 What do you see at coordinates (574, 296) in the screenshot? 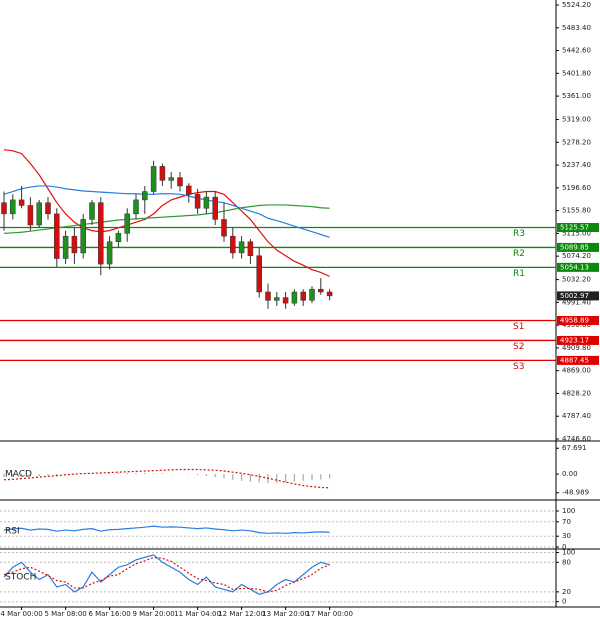
I see `last-price: 5002.97` at bounding box center [574, 296].